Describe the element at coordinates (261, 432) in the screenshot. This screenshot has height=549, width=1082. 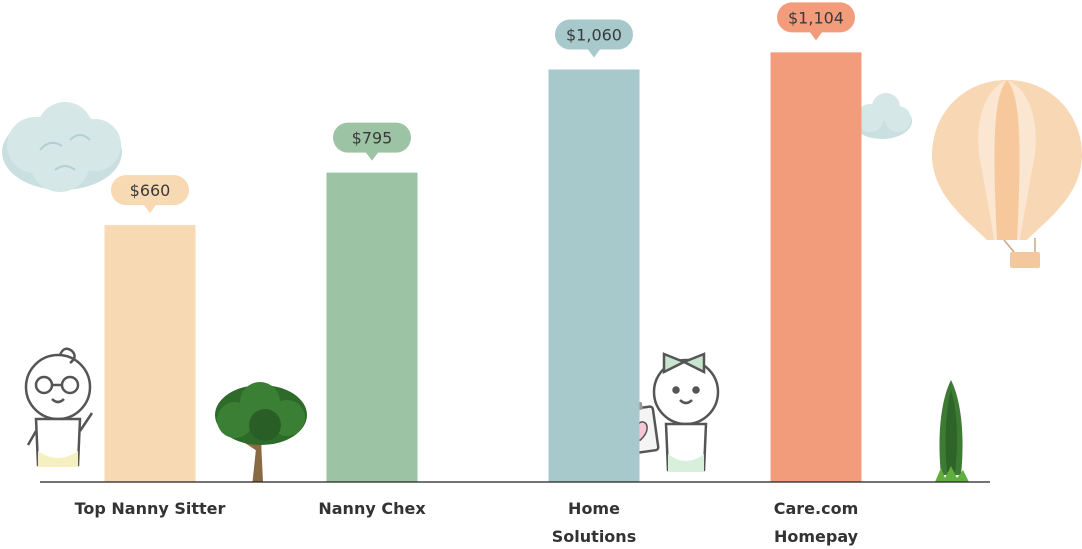
I see `tree-icon` at that location.